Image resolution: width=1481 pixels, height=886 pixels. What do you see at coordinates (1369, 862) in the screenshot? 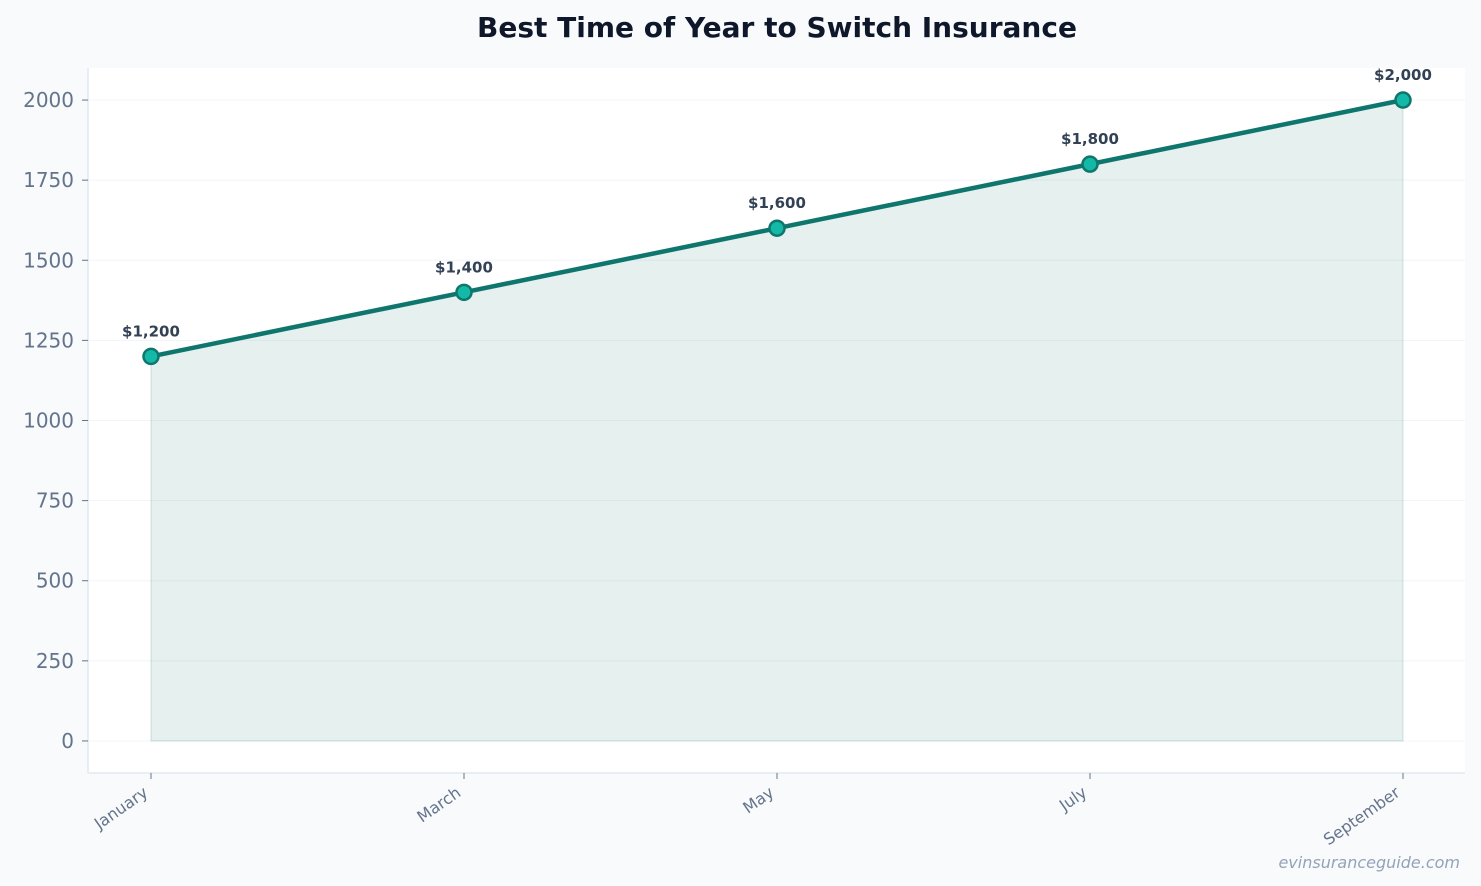
I see `watermark: evinsuranceguide.com` at bounding box center [1369, 862].